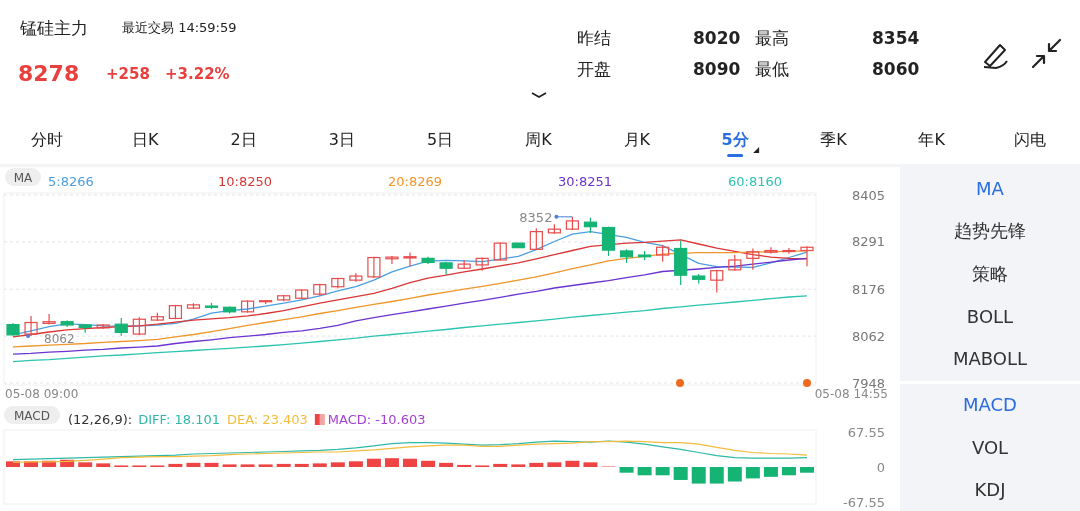 The image size is (1080, 511). Describe the element at coordinates (990, 316) in the screenshot. I see `text: BOLL` at that location.